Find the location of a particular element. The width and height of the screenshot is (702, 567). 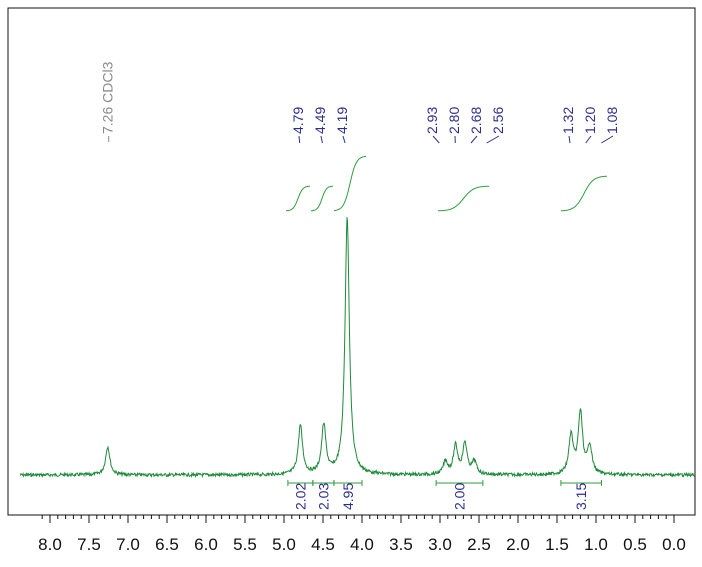

integral-value-5: 3.15 is located at coordinates (581, 496).